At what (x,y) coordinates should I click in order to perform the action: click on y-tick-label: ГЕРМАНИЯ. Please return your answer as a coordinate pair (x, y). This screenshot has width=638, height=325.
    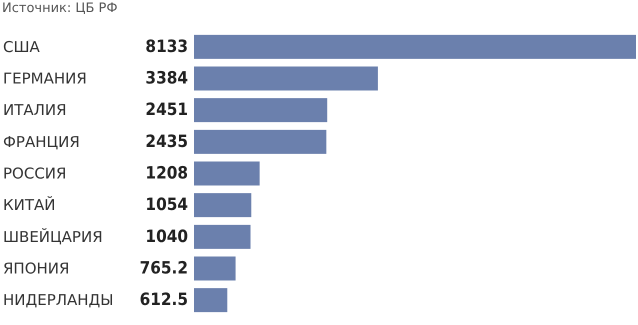
    Looking at the image, I should click on (45, 79).